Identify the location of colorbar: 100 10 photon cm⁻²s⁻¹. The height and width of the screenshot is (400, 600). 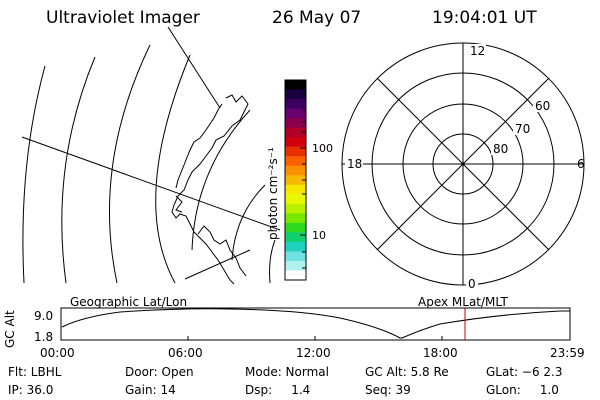
(299, 180).